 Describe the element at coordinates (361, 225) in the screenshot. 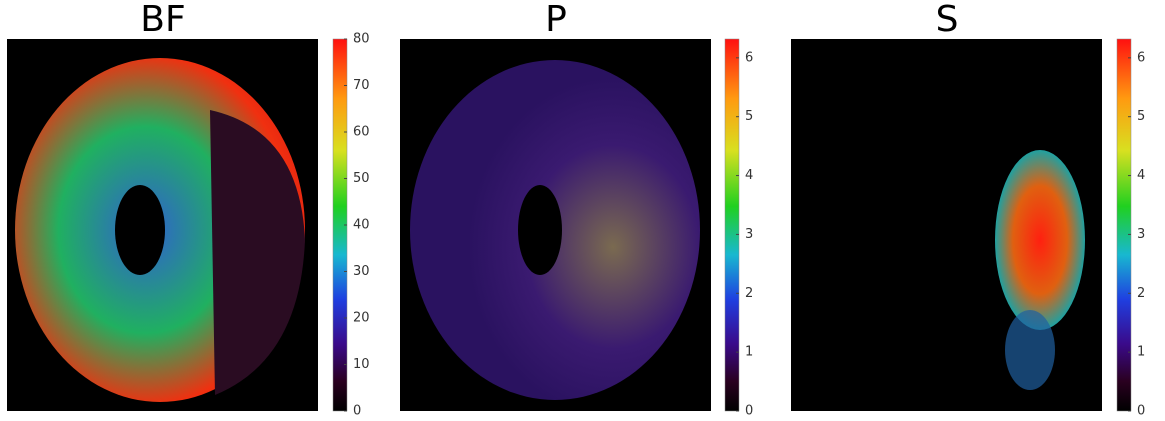

I see `tick-label: 40` at that location.